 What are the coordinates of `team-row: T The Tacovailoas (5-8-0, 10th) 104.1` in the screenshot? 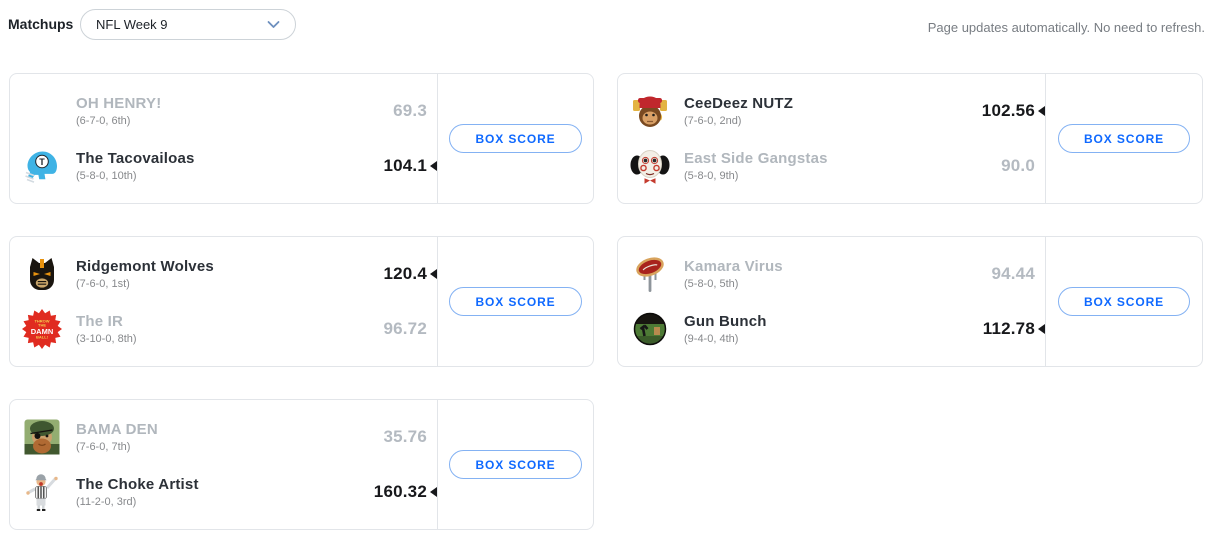 It's located at (229, 166).